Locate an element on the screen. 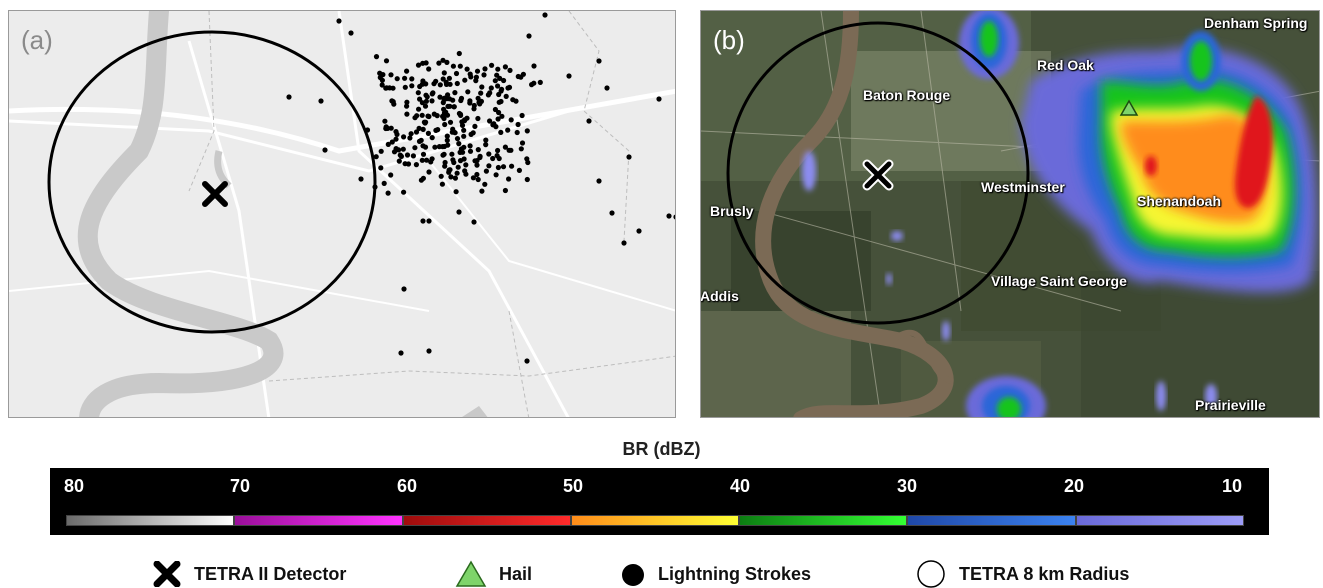  colorbar-title: BR (dBZ) is located at coordinates (661, 449).